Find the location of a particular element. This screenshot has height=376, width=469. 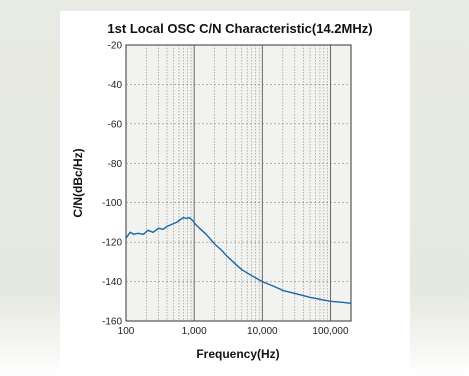

y-tick-label: -20 is located at coordinates (115, 46).